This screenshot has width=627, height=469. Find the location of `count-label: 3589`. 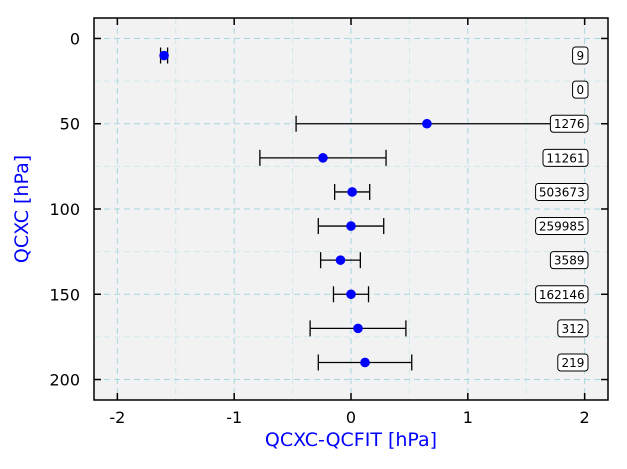

count-label: 3589 is located at coordinates (569, 261).